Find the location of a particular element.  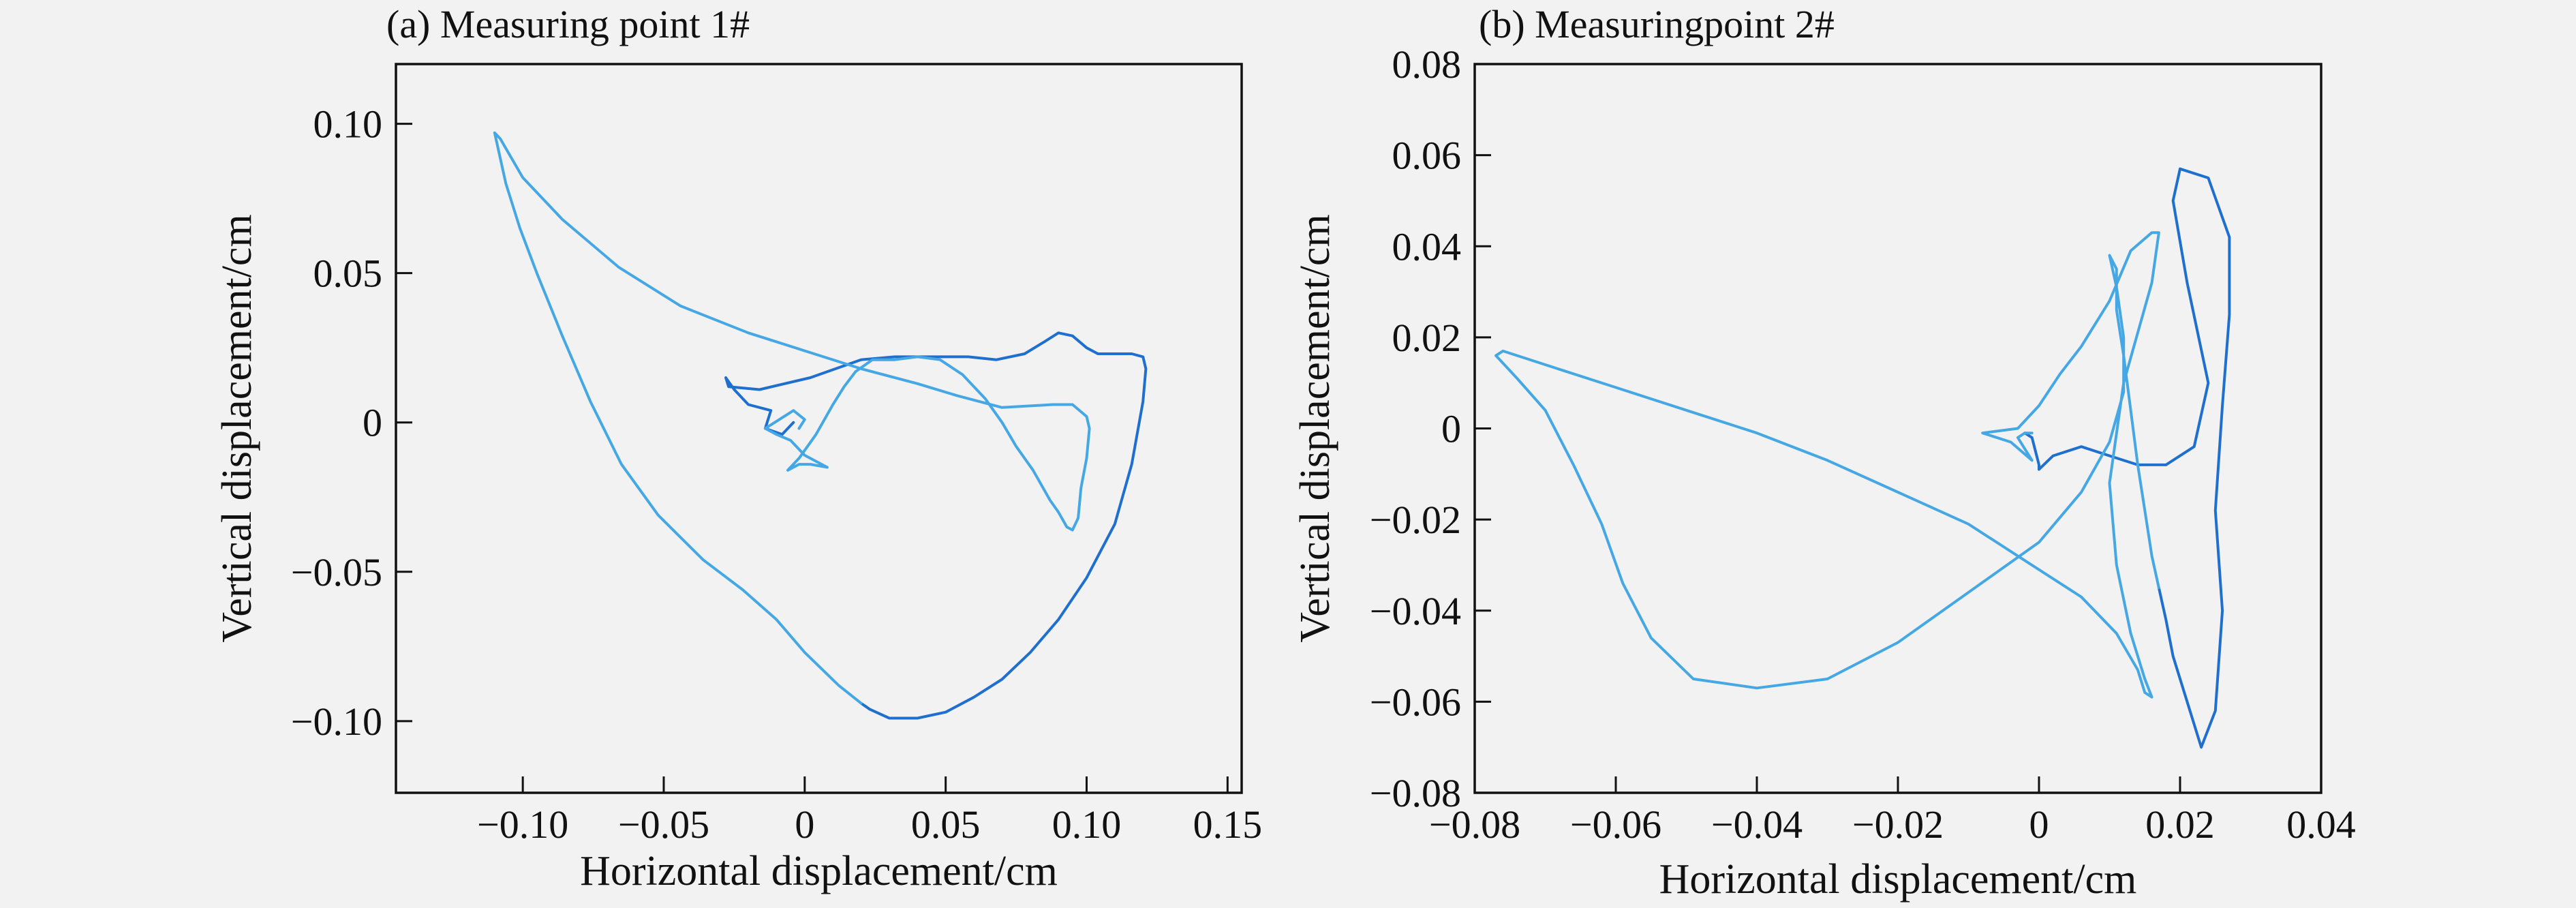

x-tick-label: −0.02 is located at coordinates (1898, 824).